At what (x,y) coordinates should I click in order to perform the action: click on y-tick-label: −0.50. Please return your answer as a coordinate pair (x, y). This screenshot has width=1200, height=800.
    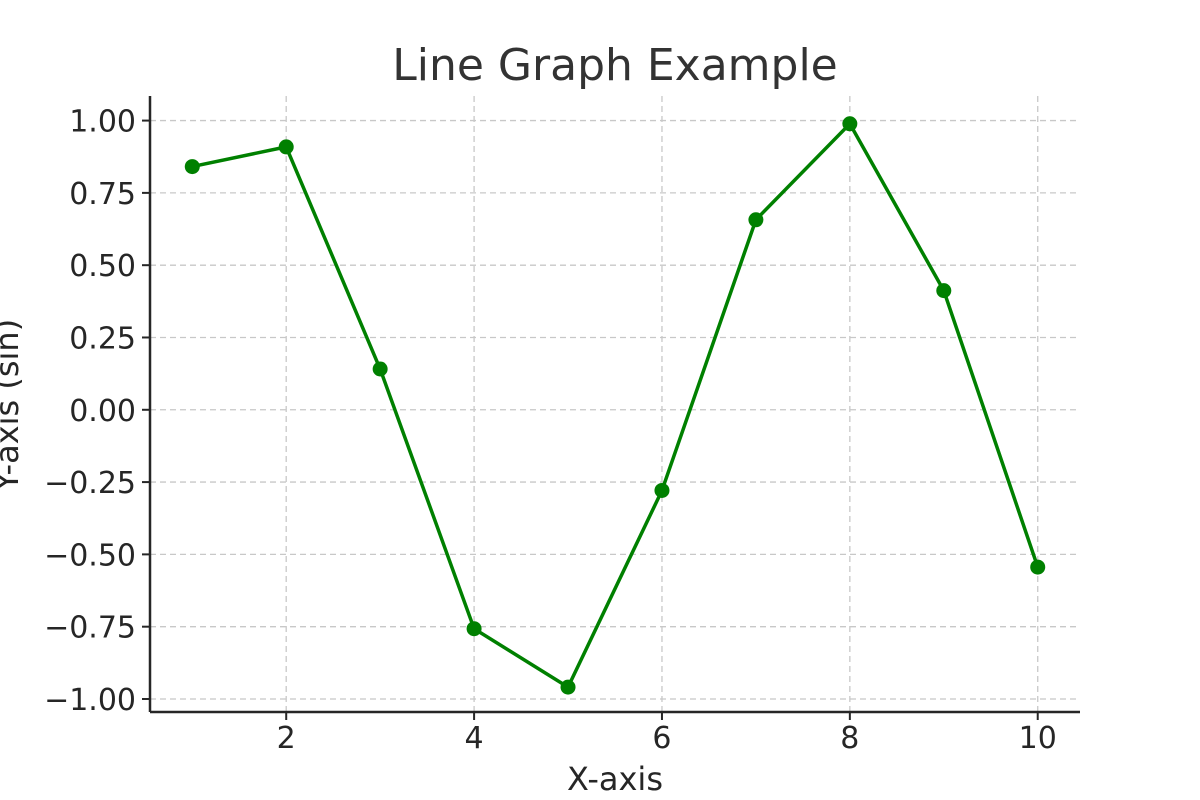
    Looking at the image, I should click on (90, 555).